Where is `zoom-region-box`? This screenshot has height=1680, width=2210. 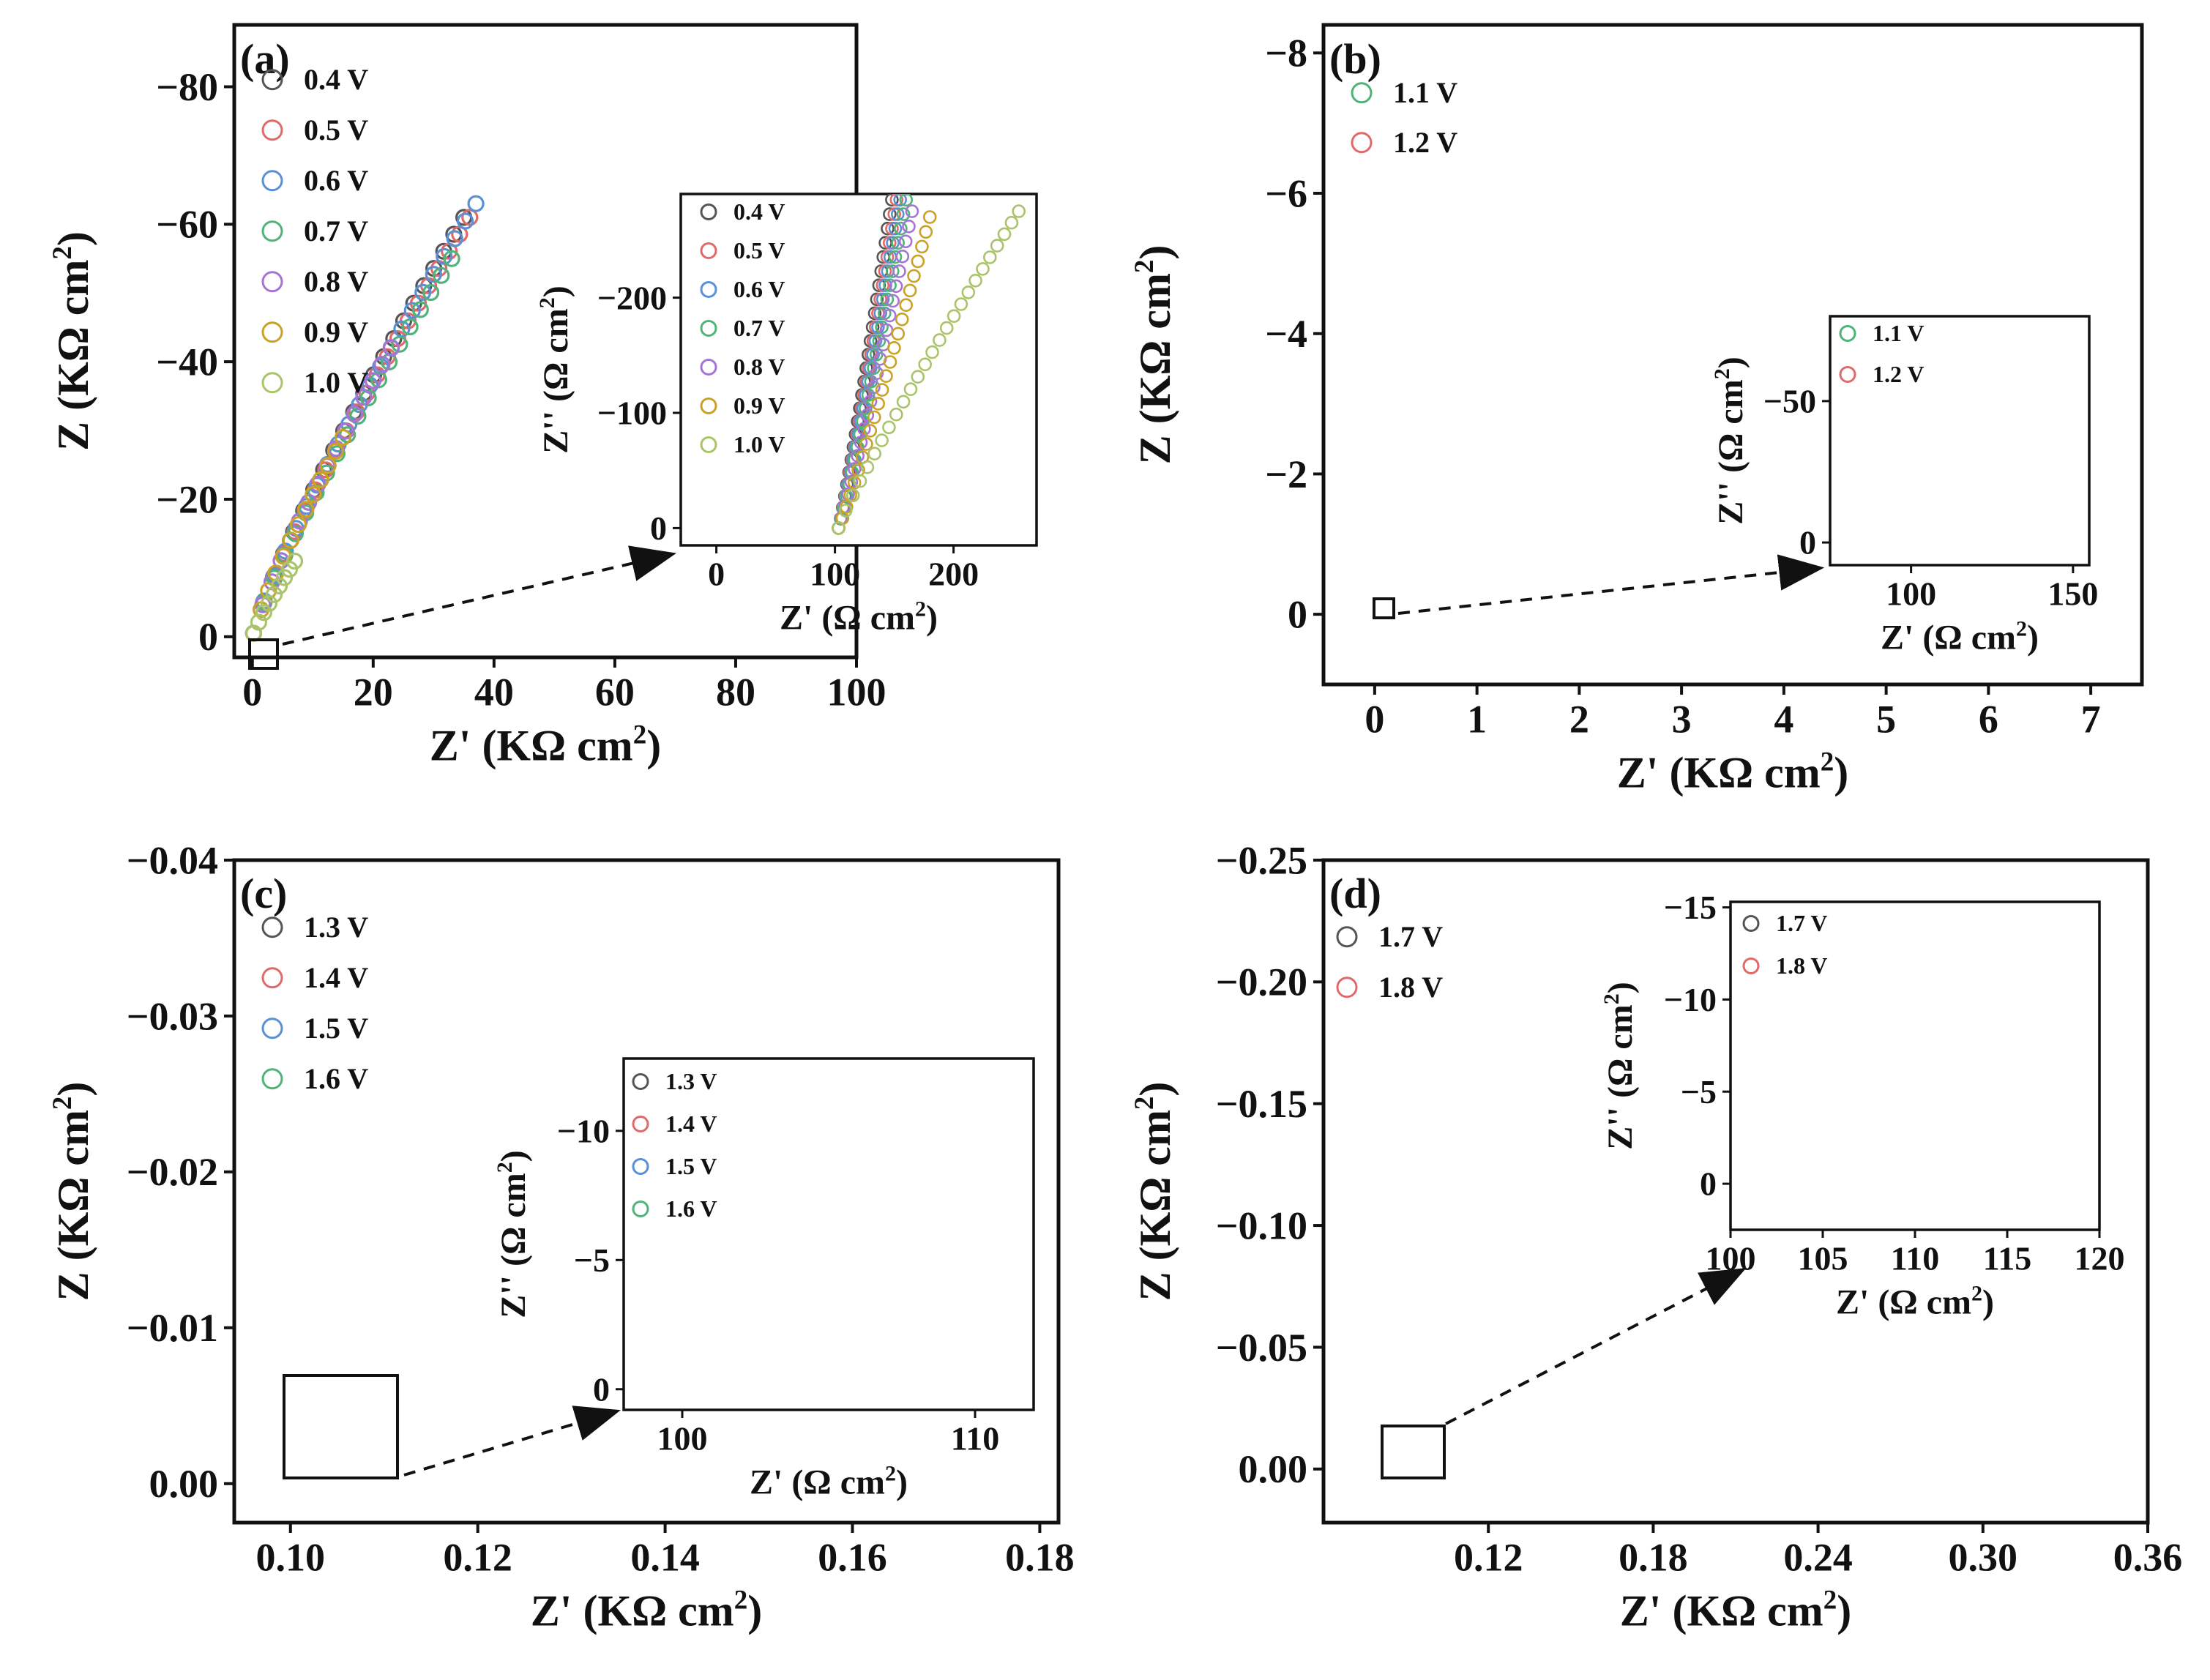
zoom-region-box is located at coordinates (341, 1426).